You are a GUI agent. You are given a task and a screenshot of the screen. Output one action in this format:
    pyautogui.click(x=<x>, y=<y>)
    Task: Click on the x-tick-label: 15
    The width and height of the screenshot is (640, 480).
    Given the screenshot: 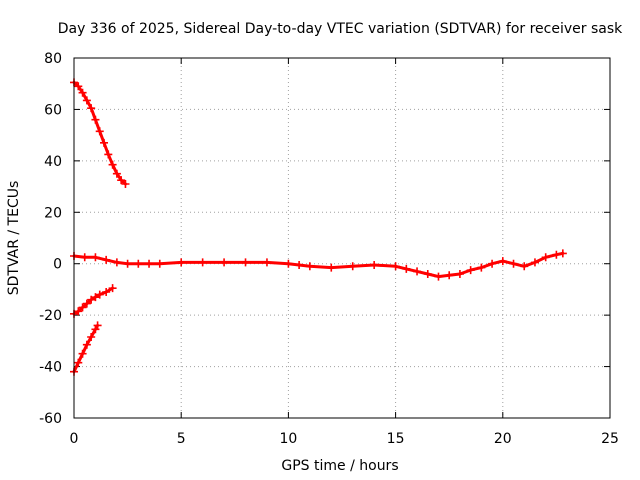 What is the action you would take?
    pyautogui.click(x=396, y=439)
    